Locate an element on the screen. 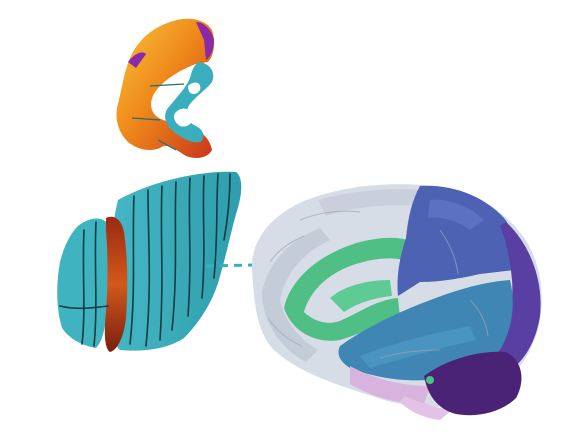  brain-gray-medial is located at coordinates (296, 295).